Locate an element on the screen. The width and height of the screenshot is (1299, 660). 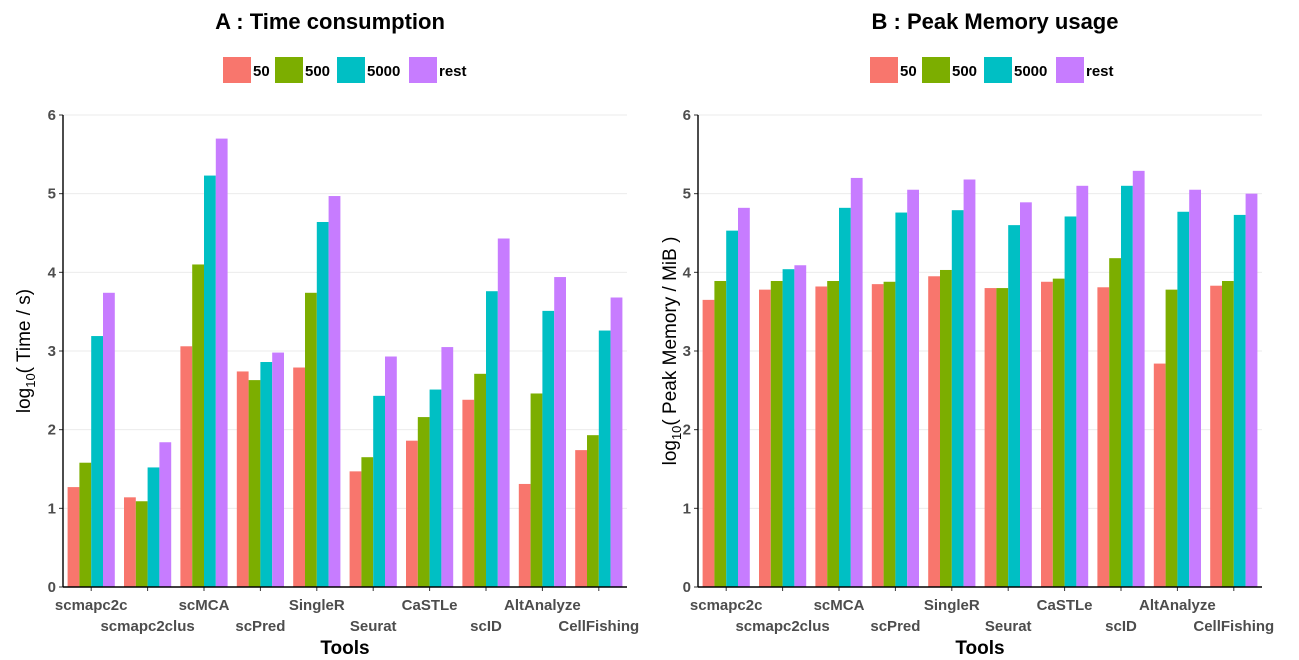
legend-key-rest is located at coordinates (423, 70).